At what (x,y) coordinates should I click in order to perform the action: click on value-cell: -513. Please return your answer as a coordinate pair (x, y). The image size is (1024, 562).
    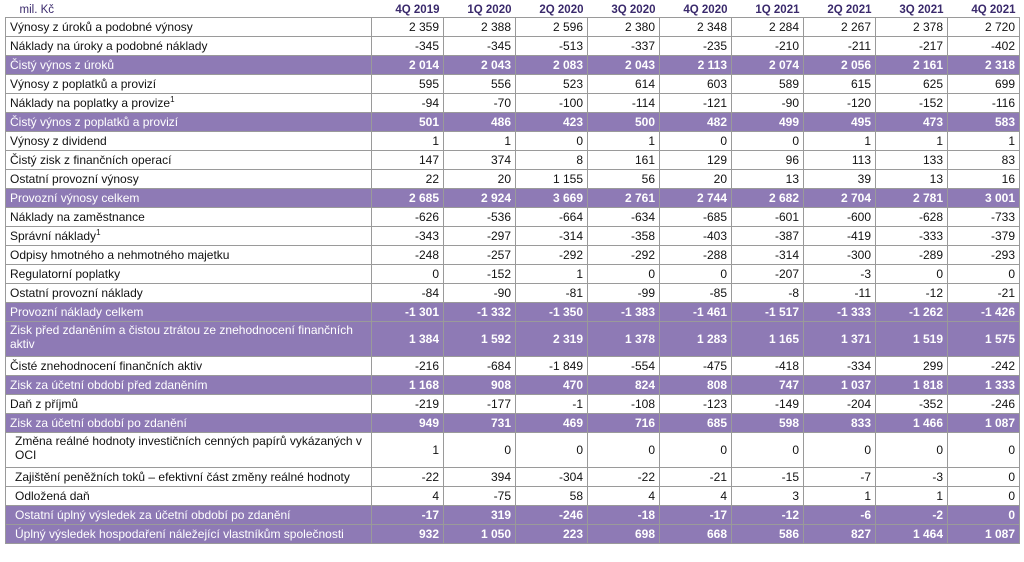
    Looking at the image, I should click on (551, 46).